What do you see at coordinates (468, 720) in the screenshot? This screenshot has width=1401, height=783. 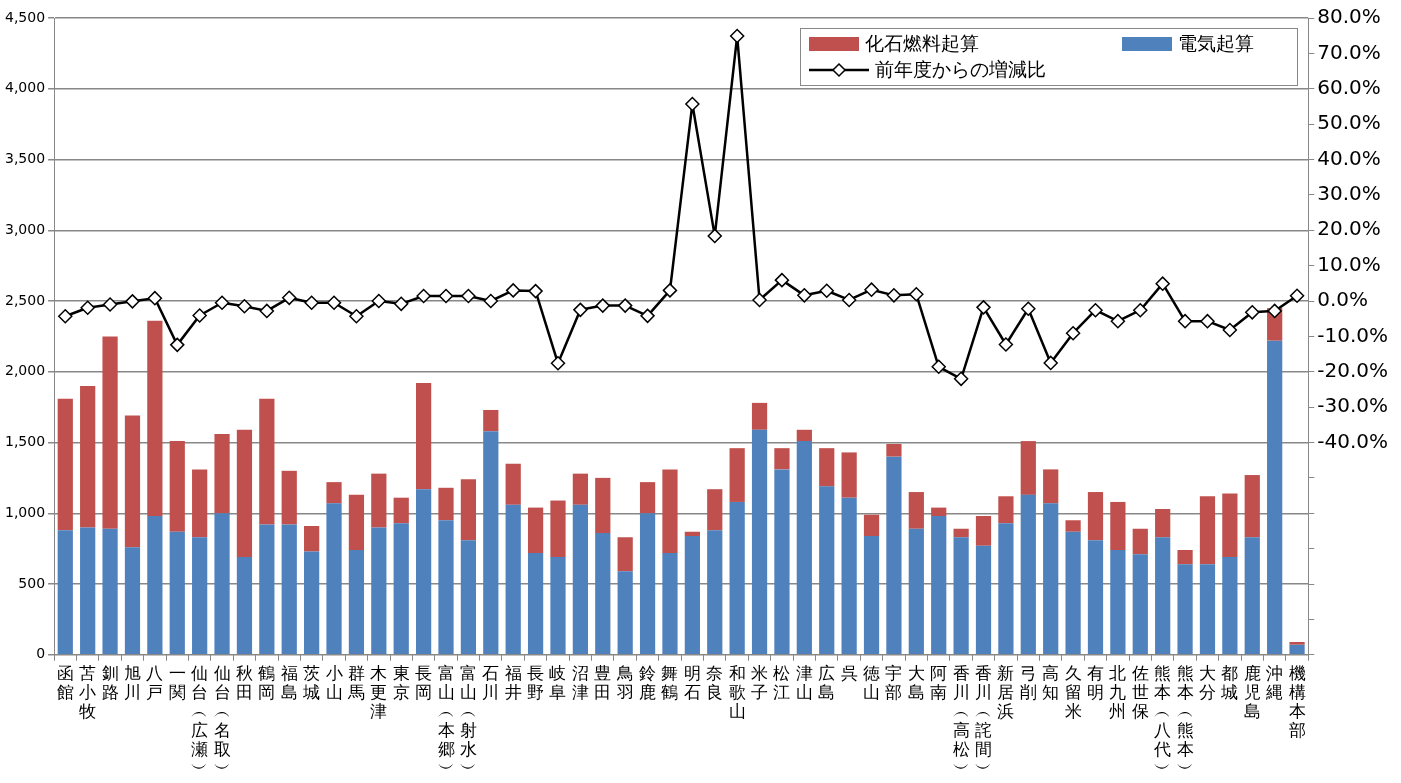 I see `x-tick-label: 富山︵射水︶` at bounding box center [468, 720].